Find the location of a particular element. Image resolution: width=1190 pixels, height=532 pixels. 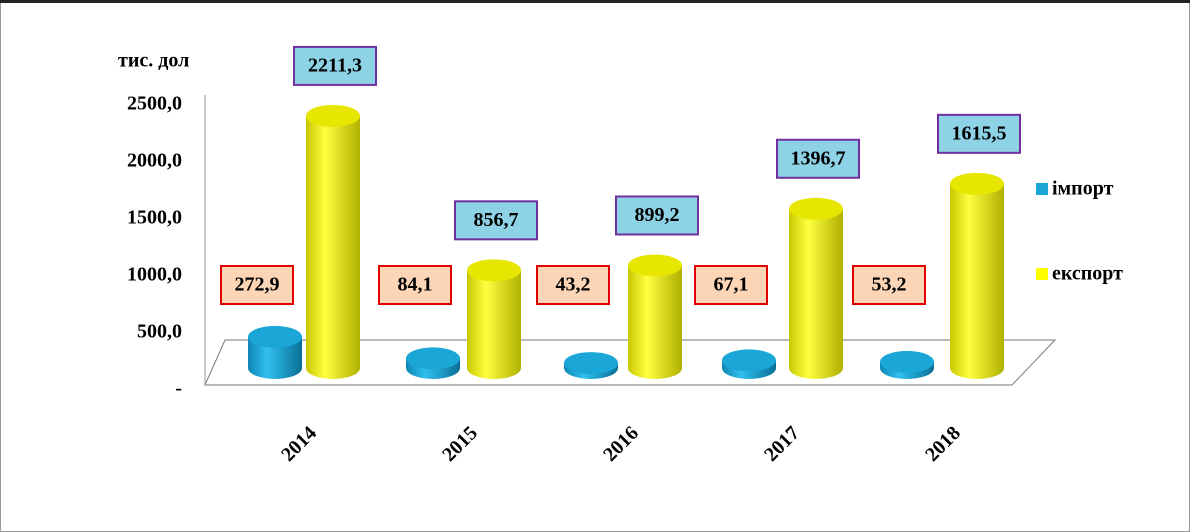

value-label: 84,1 is located at coordinates (415, 285).